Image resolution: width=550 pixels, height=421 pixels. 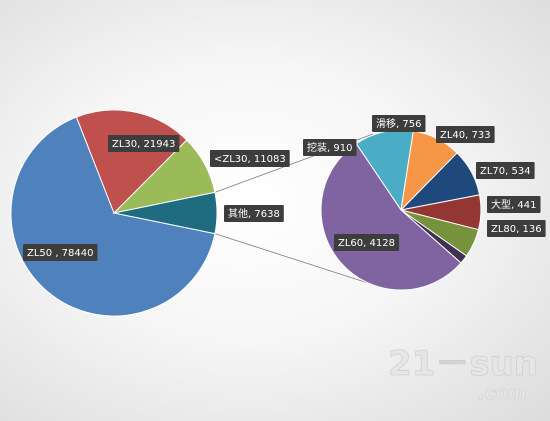 I want to click on data-label-zl80-box, so click(x=516, y=228).